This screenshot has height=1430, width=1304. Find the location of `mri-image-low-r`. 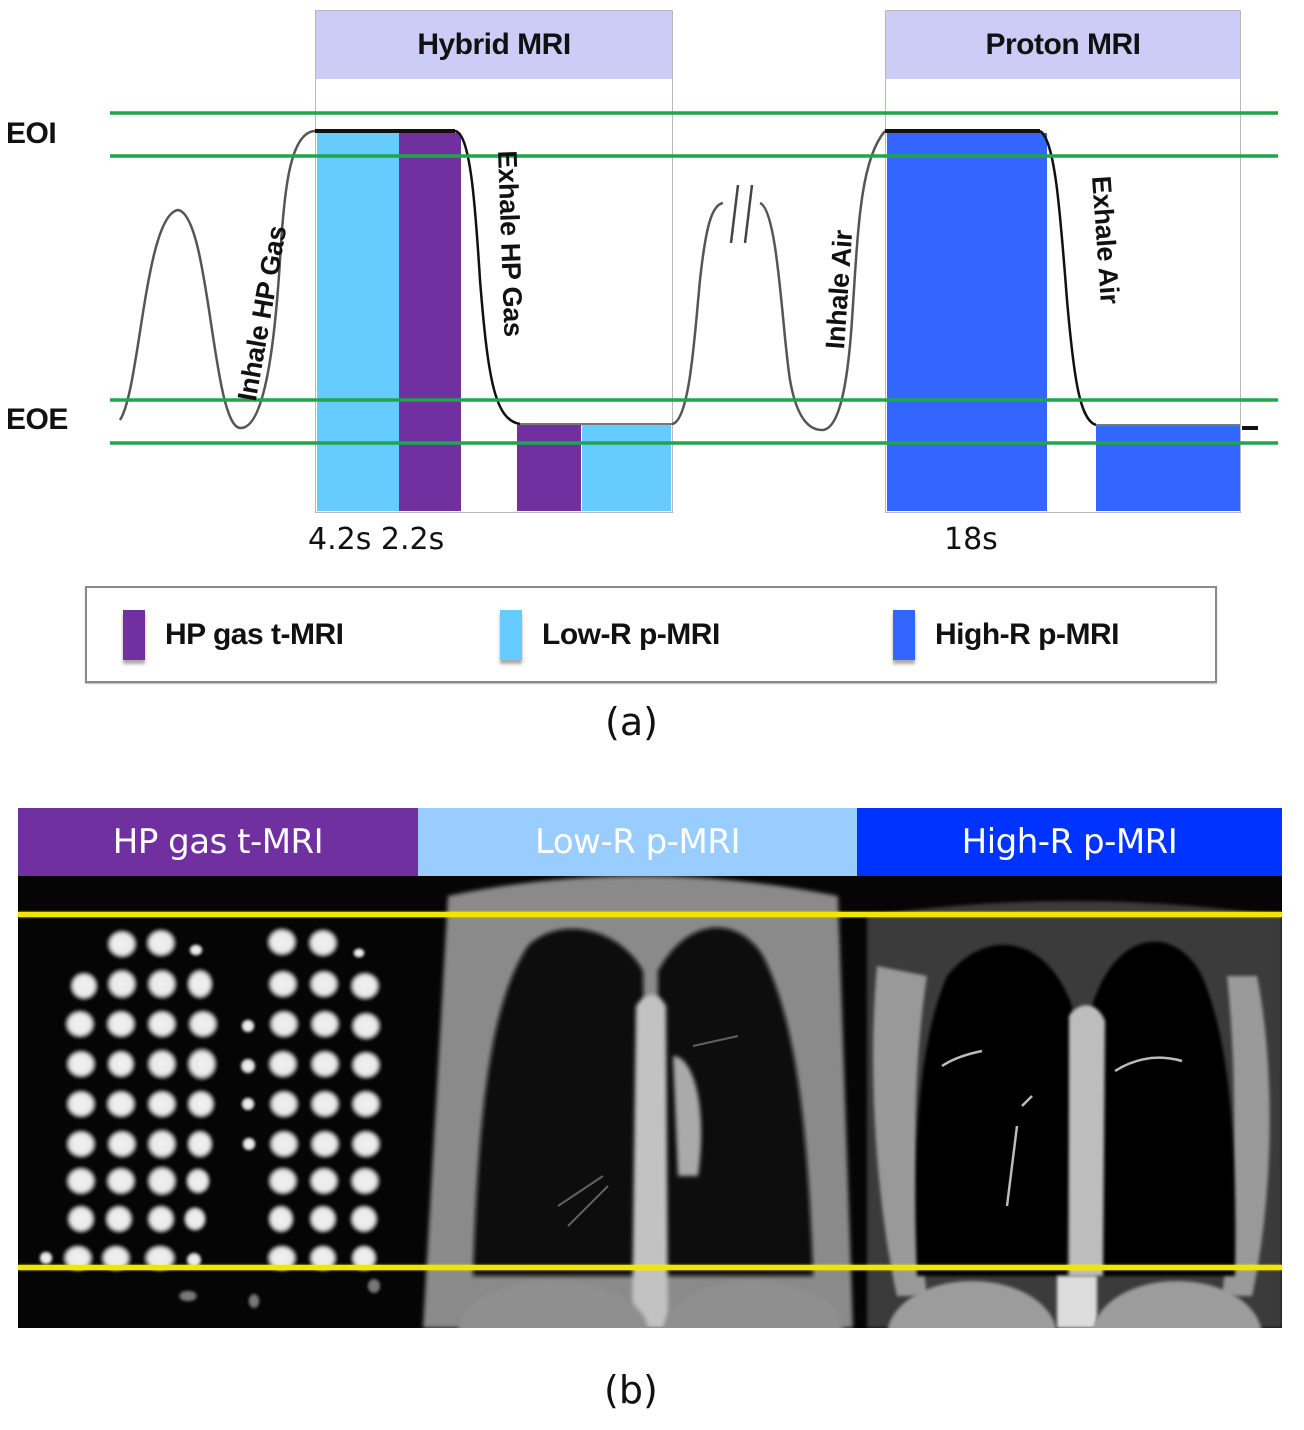

mri-image-low-r is located at coordinates (637, 1102).